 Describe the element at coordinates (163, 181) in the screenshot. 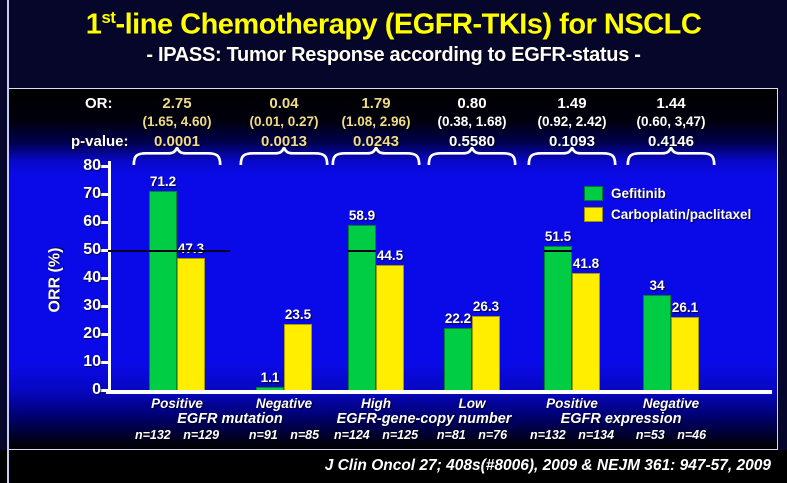

I see `bar-value-label: 71.2` at that location.